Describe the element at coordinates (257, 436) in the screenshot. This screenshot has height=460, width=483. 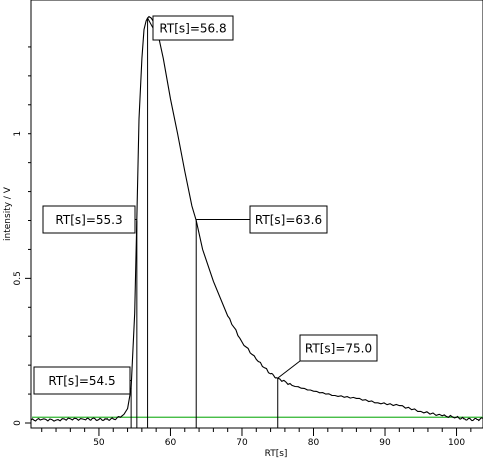
I see `x-axis-strip` at that location.